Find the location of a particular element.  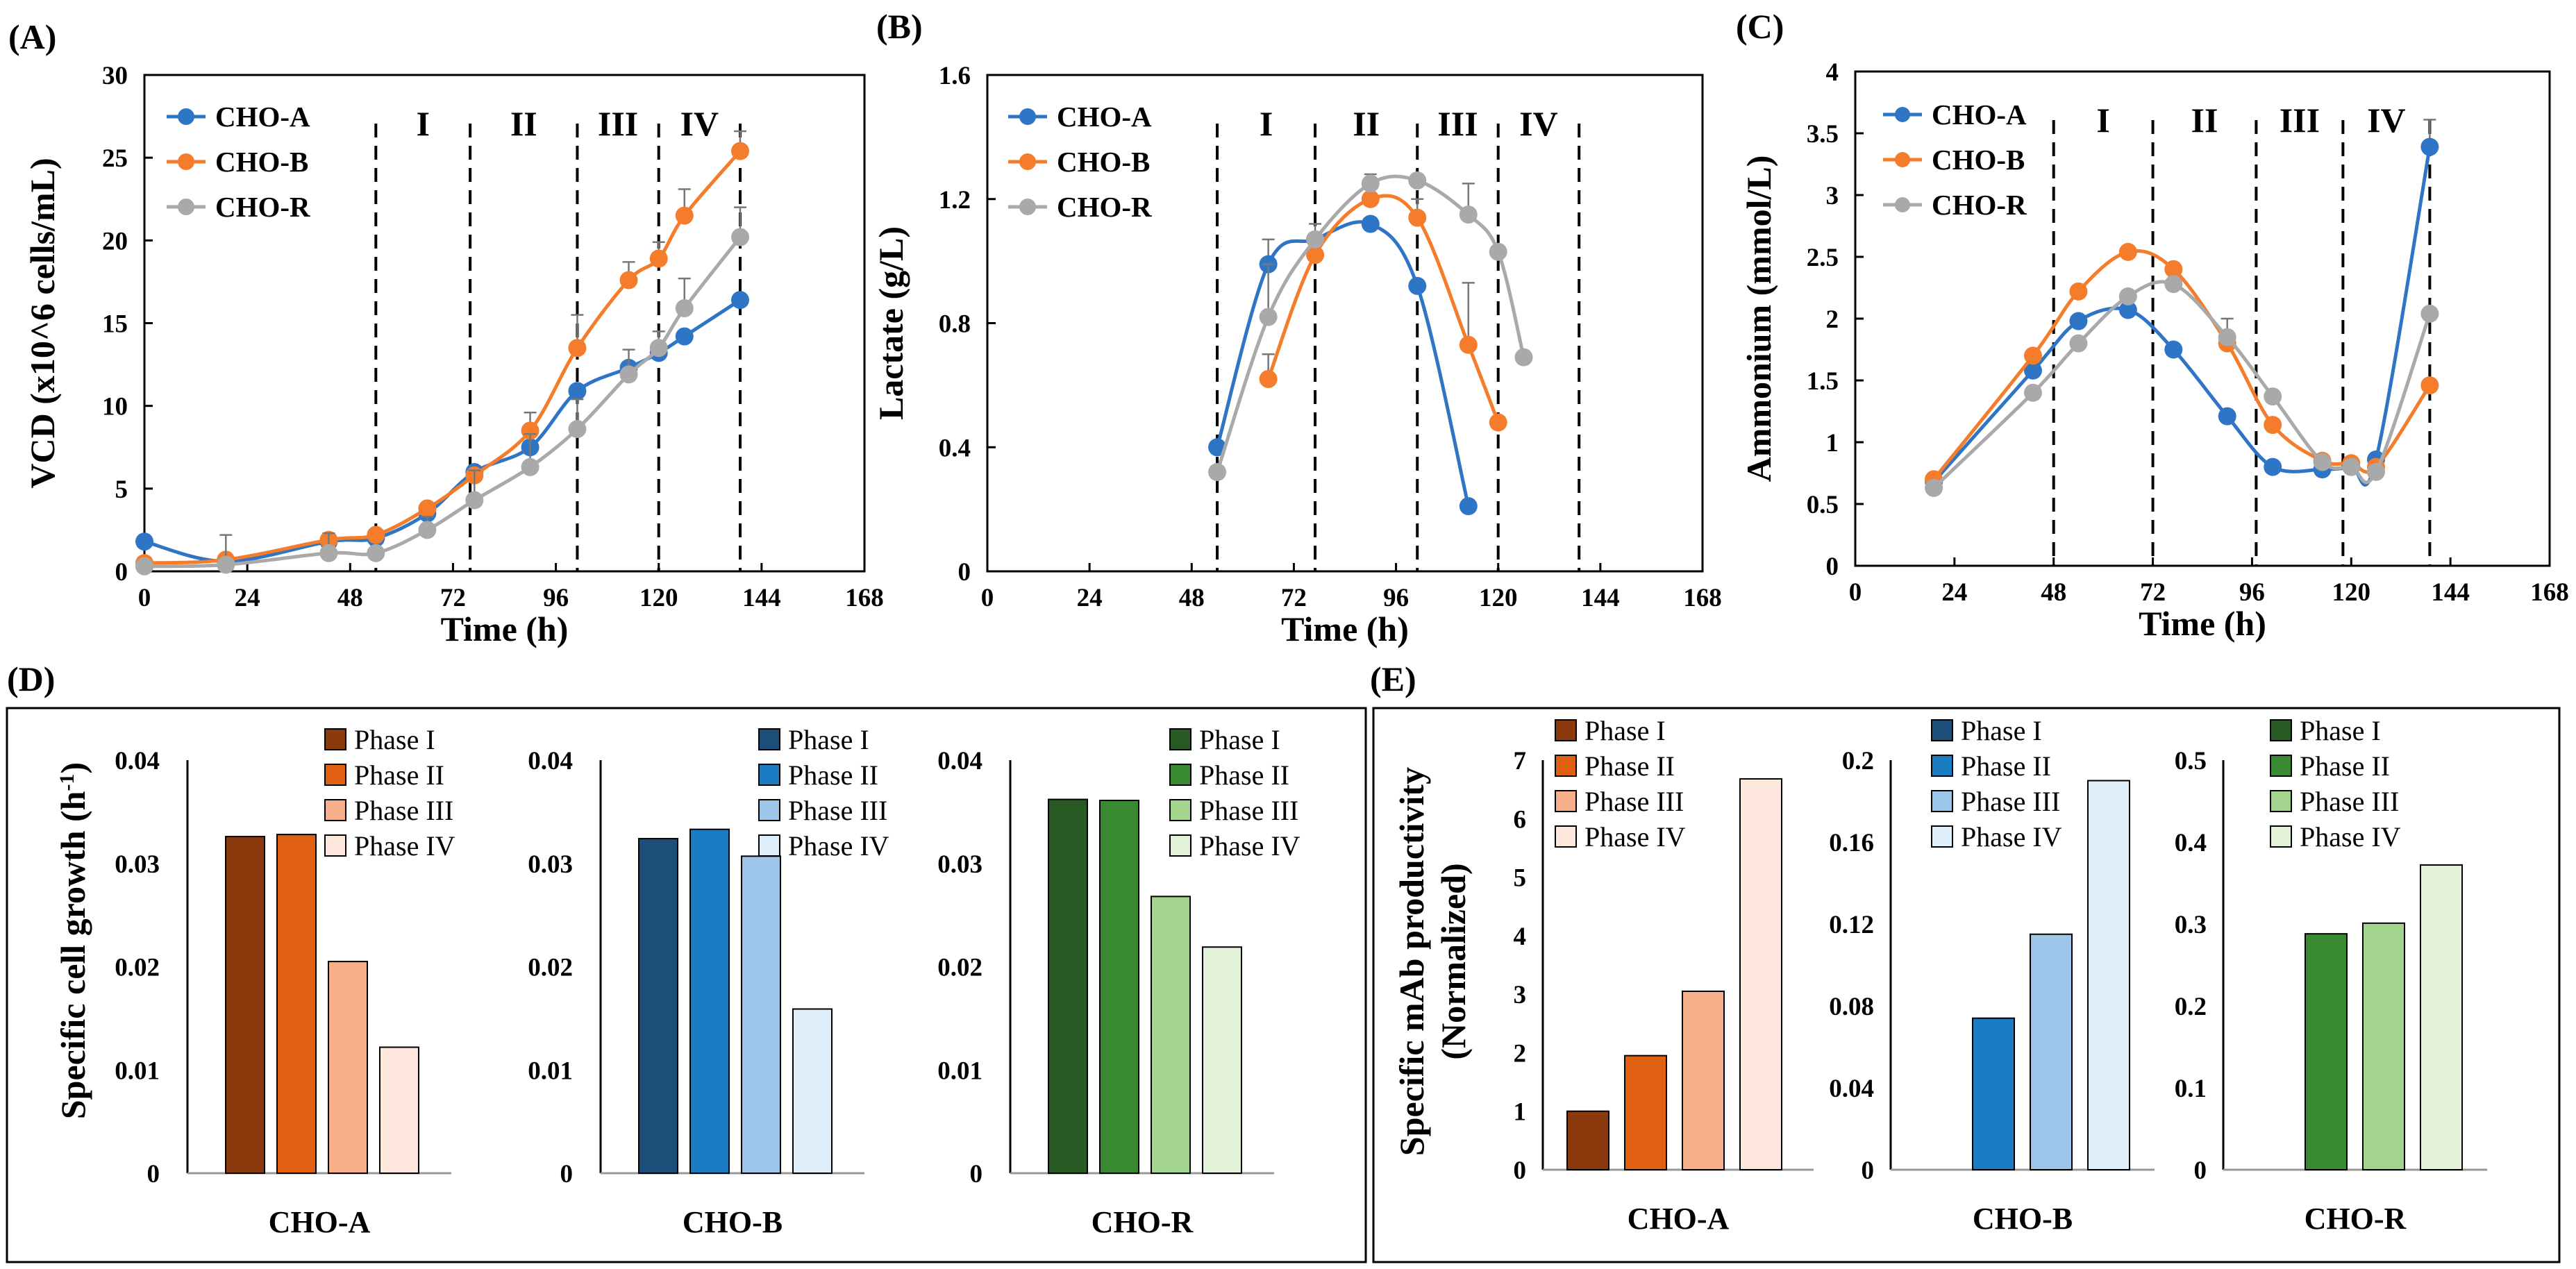

legend-label: CHO-R is located at coordinates (262, 207).